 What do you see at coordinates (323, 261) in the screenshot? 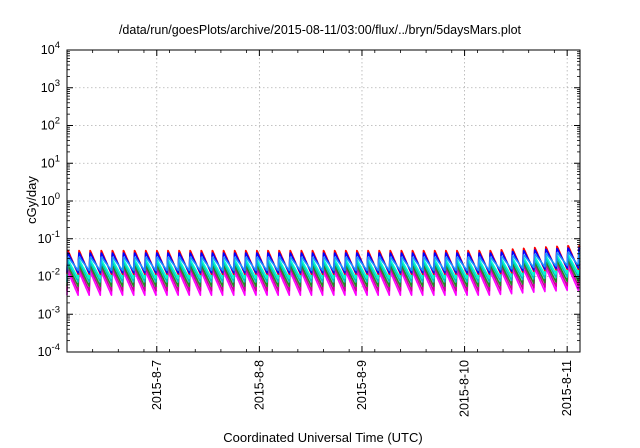
I see `series-line` at bounding box center [323, 261].